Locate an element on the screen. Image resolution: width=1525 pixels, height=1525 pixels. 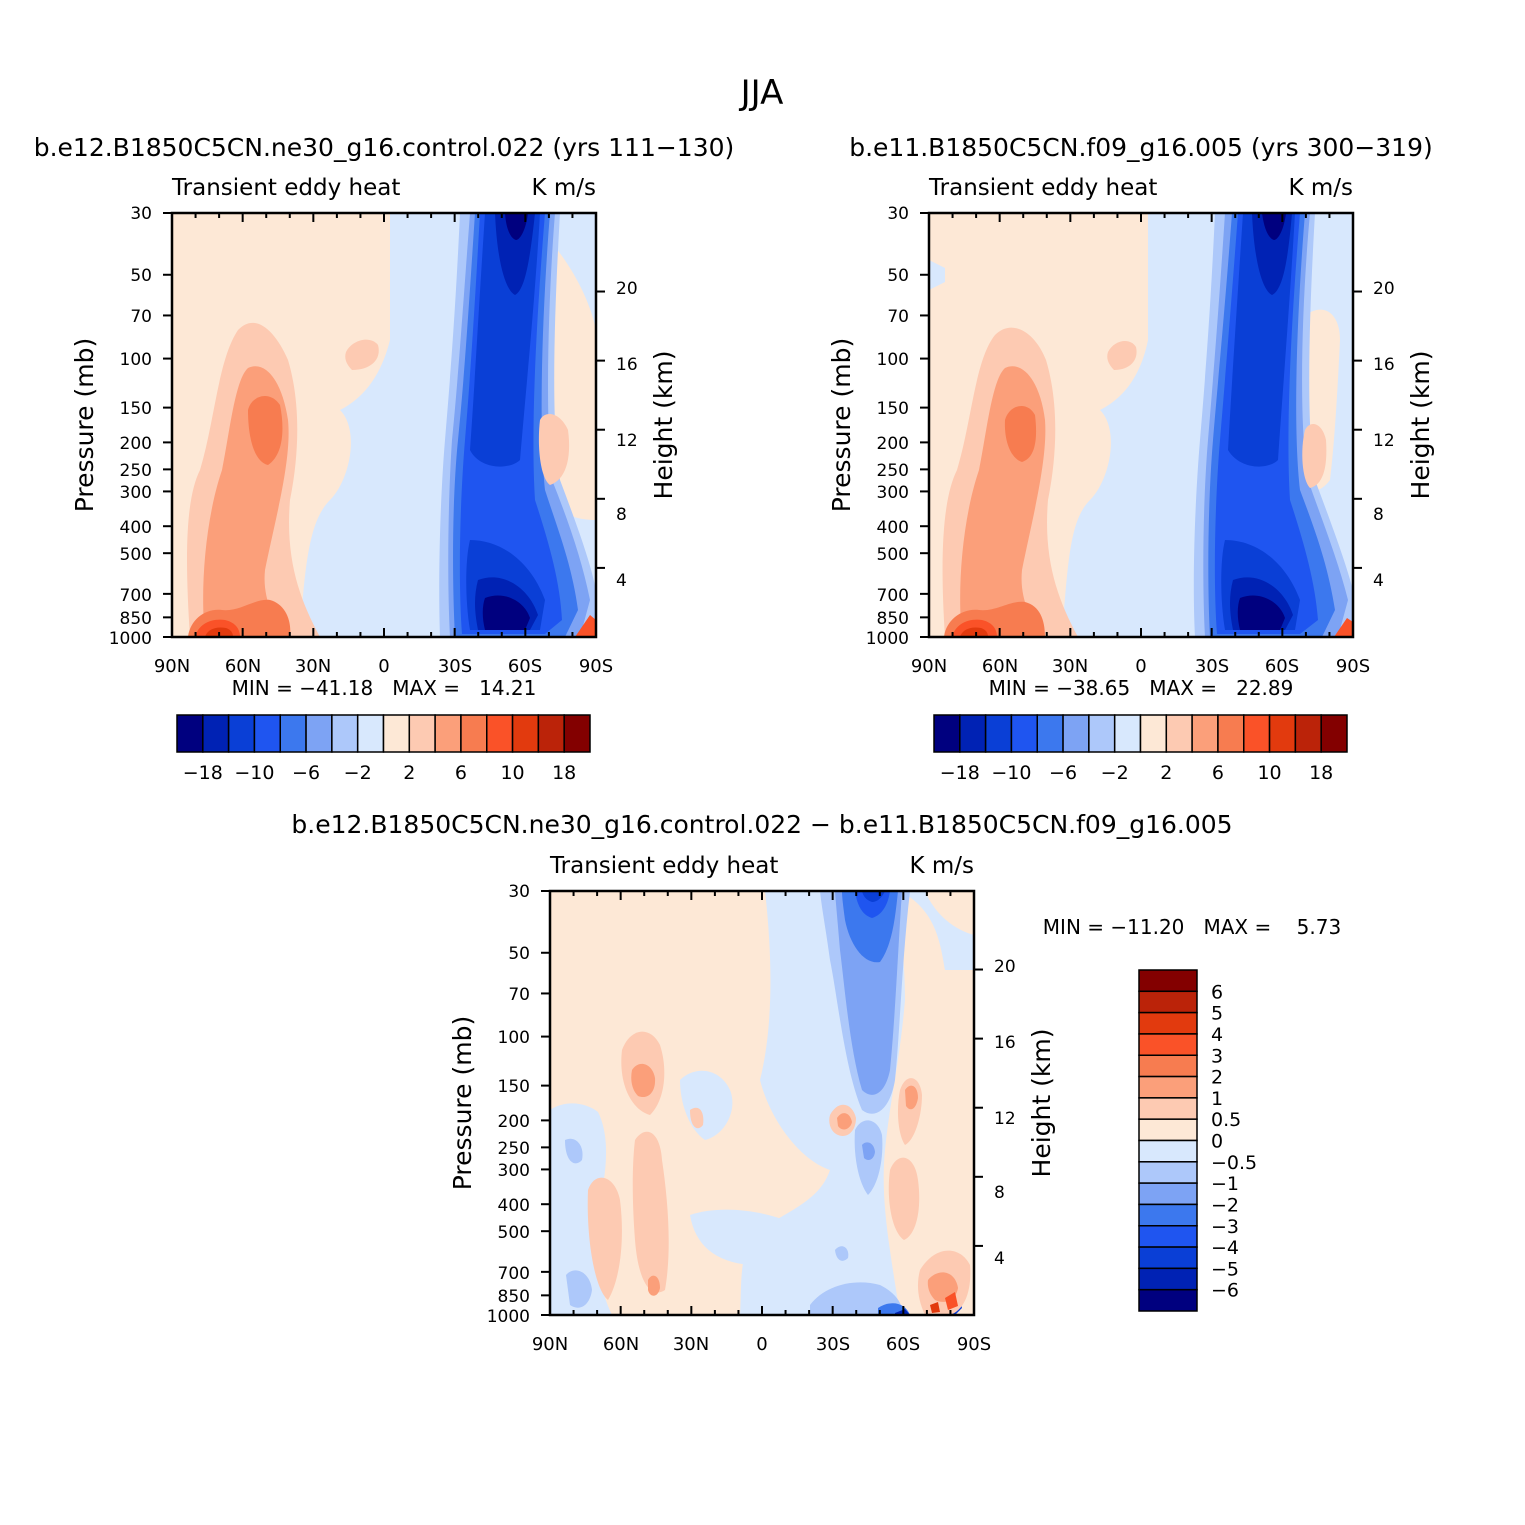
panel-2-x-tick-label: 90N is located at coordinates (929, 666).